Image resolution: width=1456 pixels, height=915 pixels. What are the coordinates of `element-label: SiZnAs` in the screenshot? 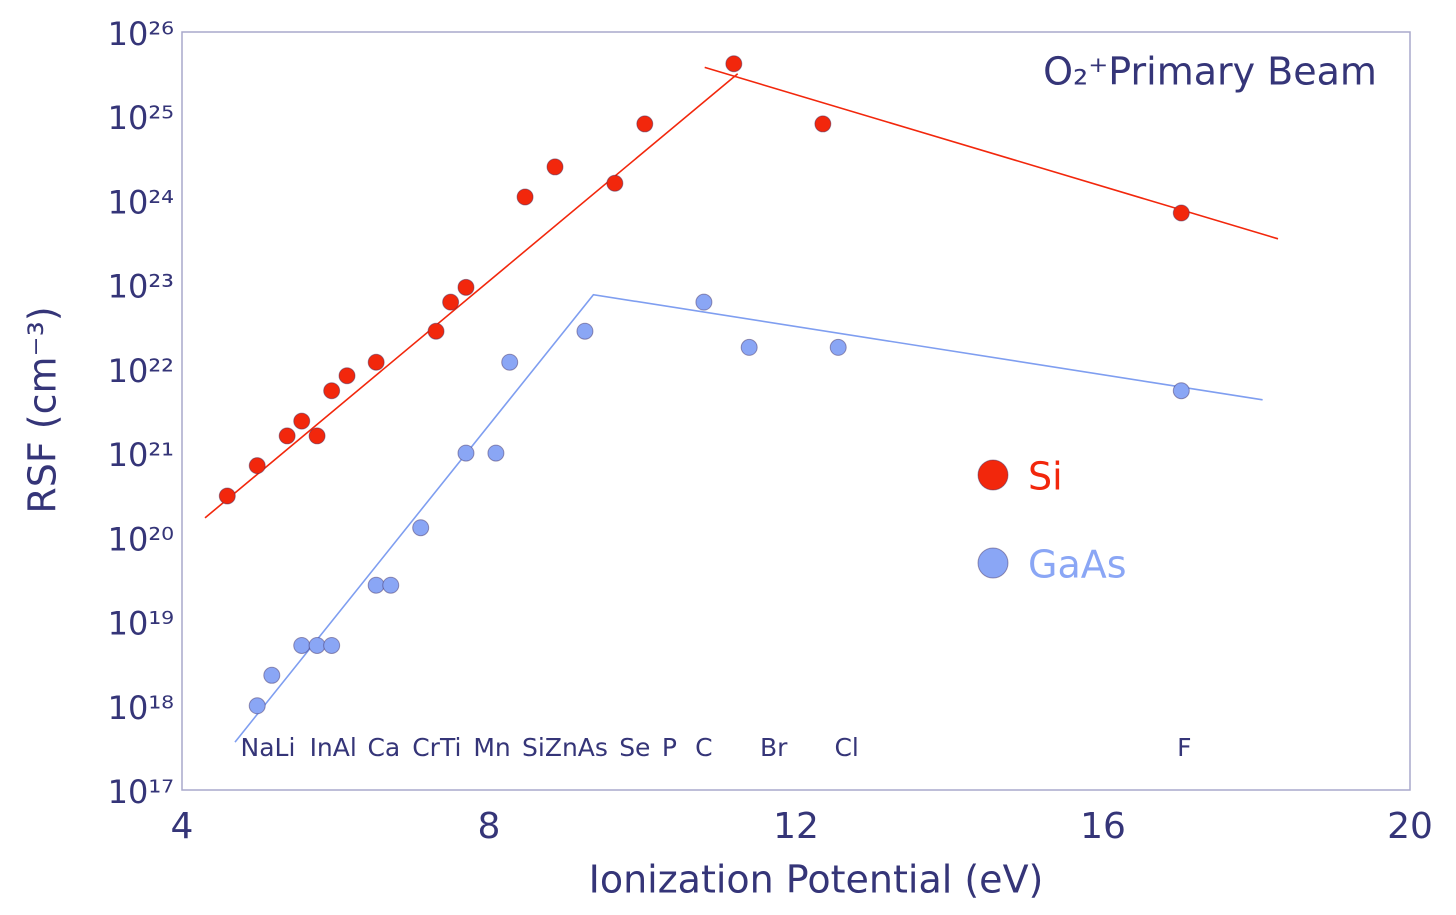 It's located at (565, 747).